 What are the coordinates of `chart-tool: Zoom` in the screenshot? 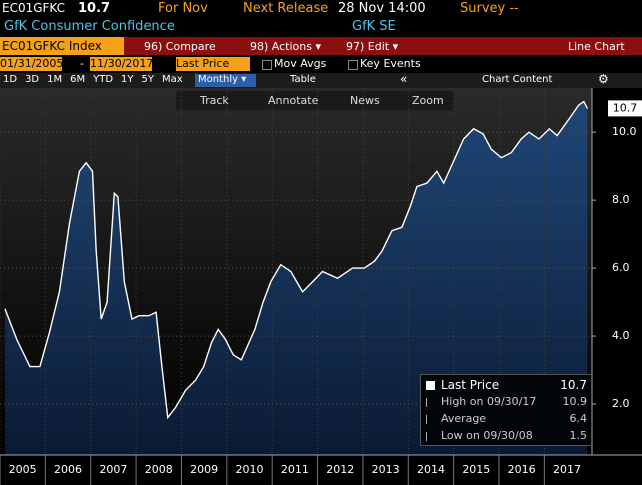 It's located at (428, 100).